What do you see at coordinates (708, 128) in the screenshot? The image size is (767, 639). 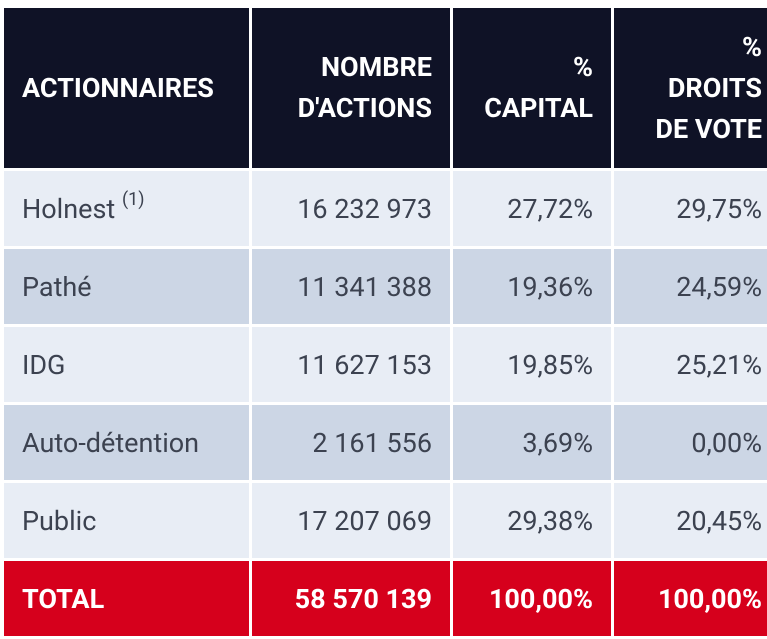 I see `header-voting-line3: DE VOTE` at bounding box center [708, 128].